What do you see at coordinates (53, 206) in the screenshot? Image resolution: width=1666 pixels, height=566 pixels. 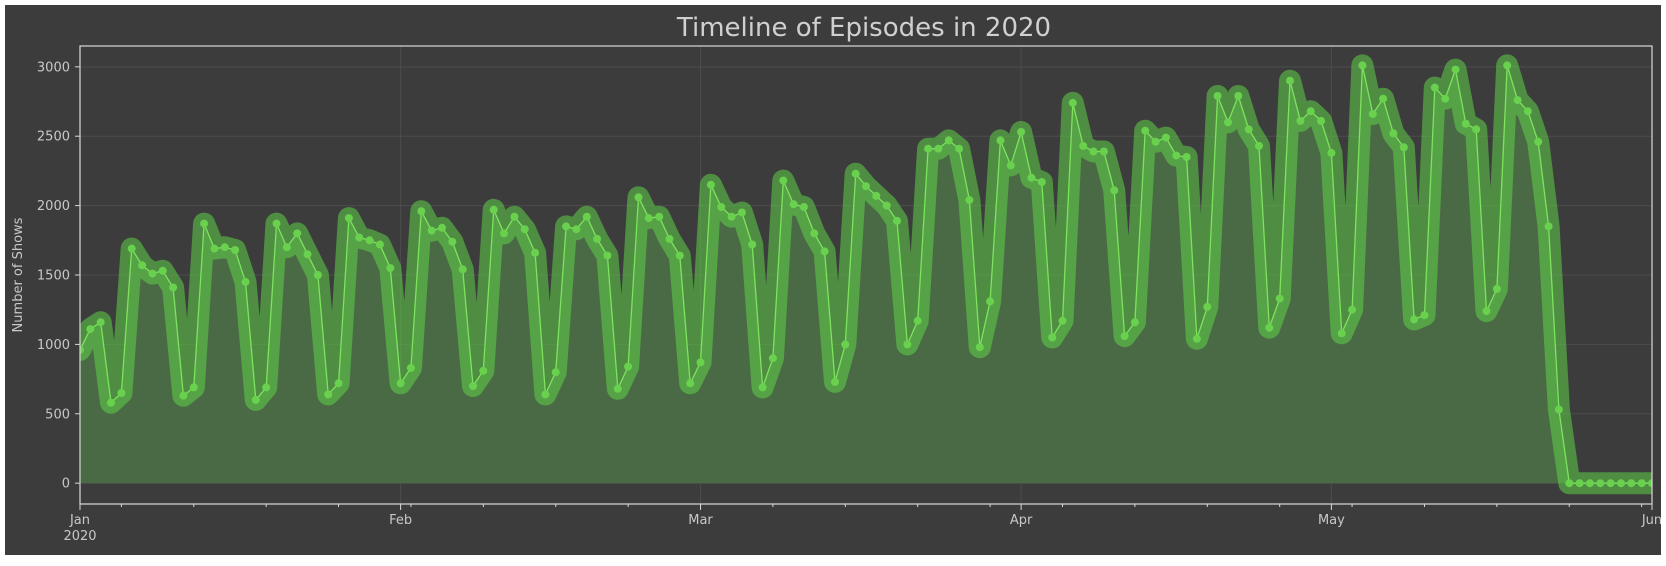 I see `y-tick-label: 2000` at bounding box center [53, 206].